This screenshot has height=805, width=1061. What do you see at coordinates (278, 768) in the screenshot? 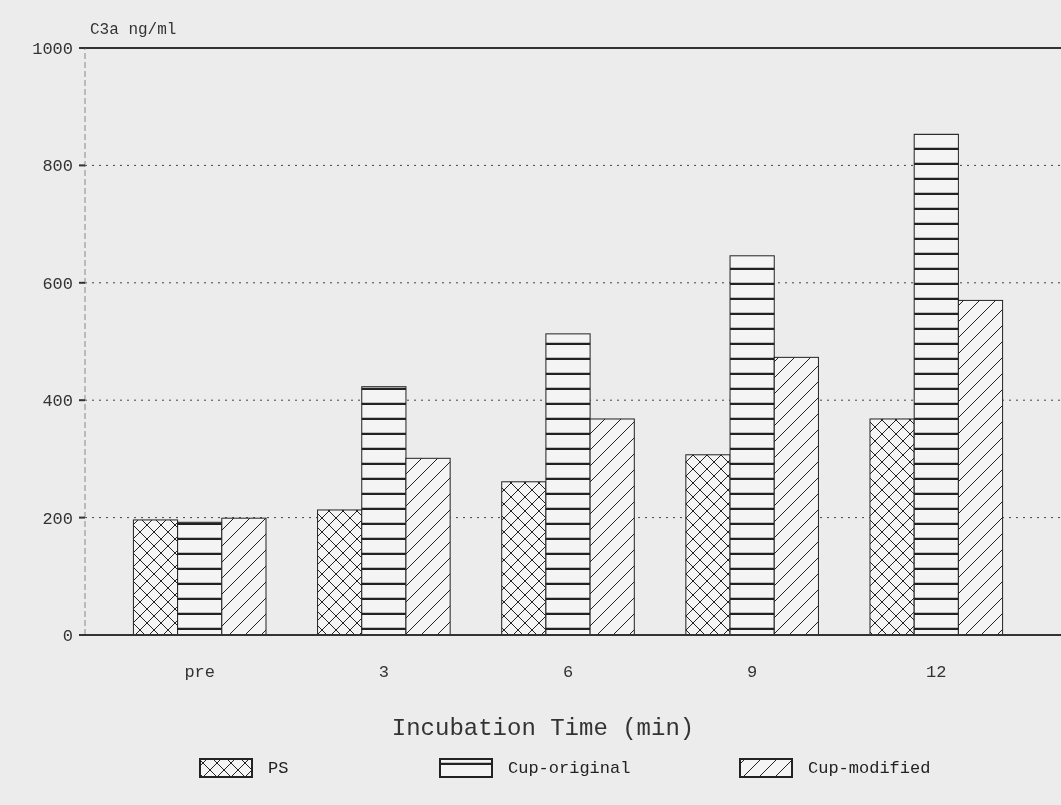
I see `legend-label: PS` at bounding box center [278, 768].